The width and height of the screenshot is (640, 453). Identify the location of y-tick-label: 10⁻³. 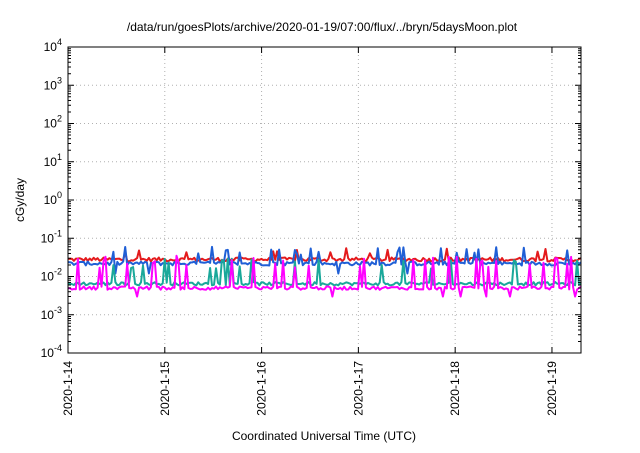
(51, 313).